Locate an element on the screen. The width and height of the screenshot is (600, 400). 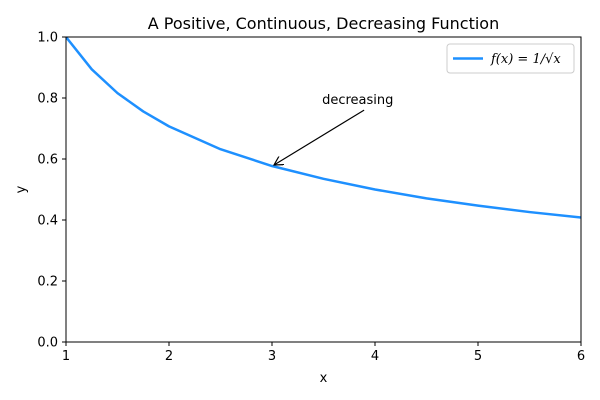
y-tick-label: 1.0 is located at coordinates (47, 38).